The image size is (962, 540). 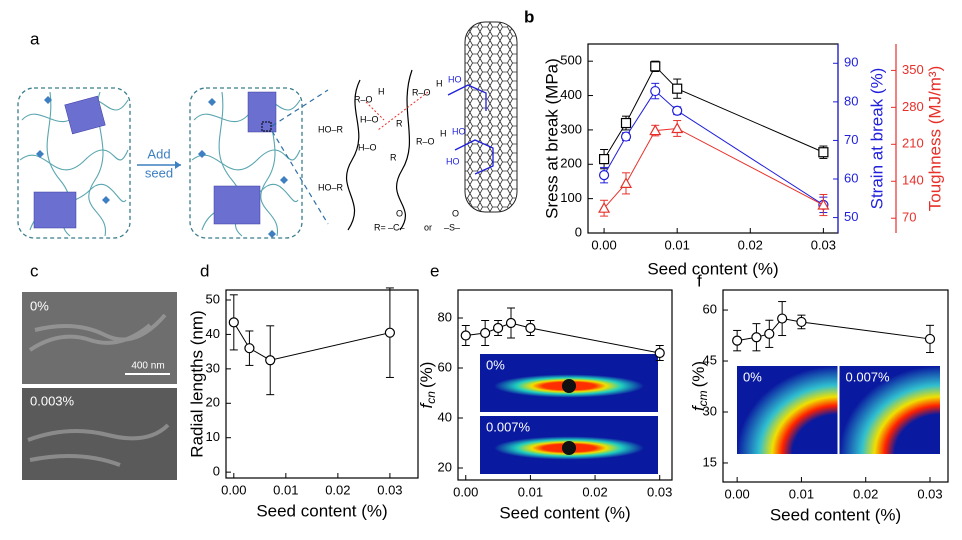 What do you see at coordinates (396, 227) in the screenshot?
I see `chem-label: –C–` at bounding box center [396, 227].